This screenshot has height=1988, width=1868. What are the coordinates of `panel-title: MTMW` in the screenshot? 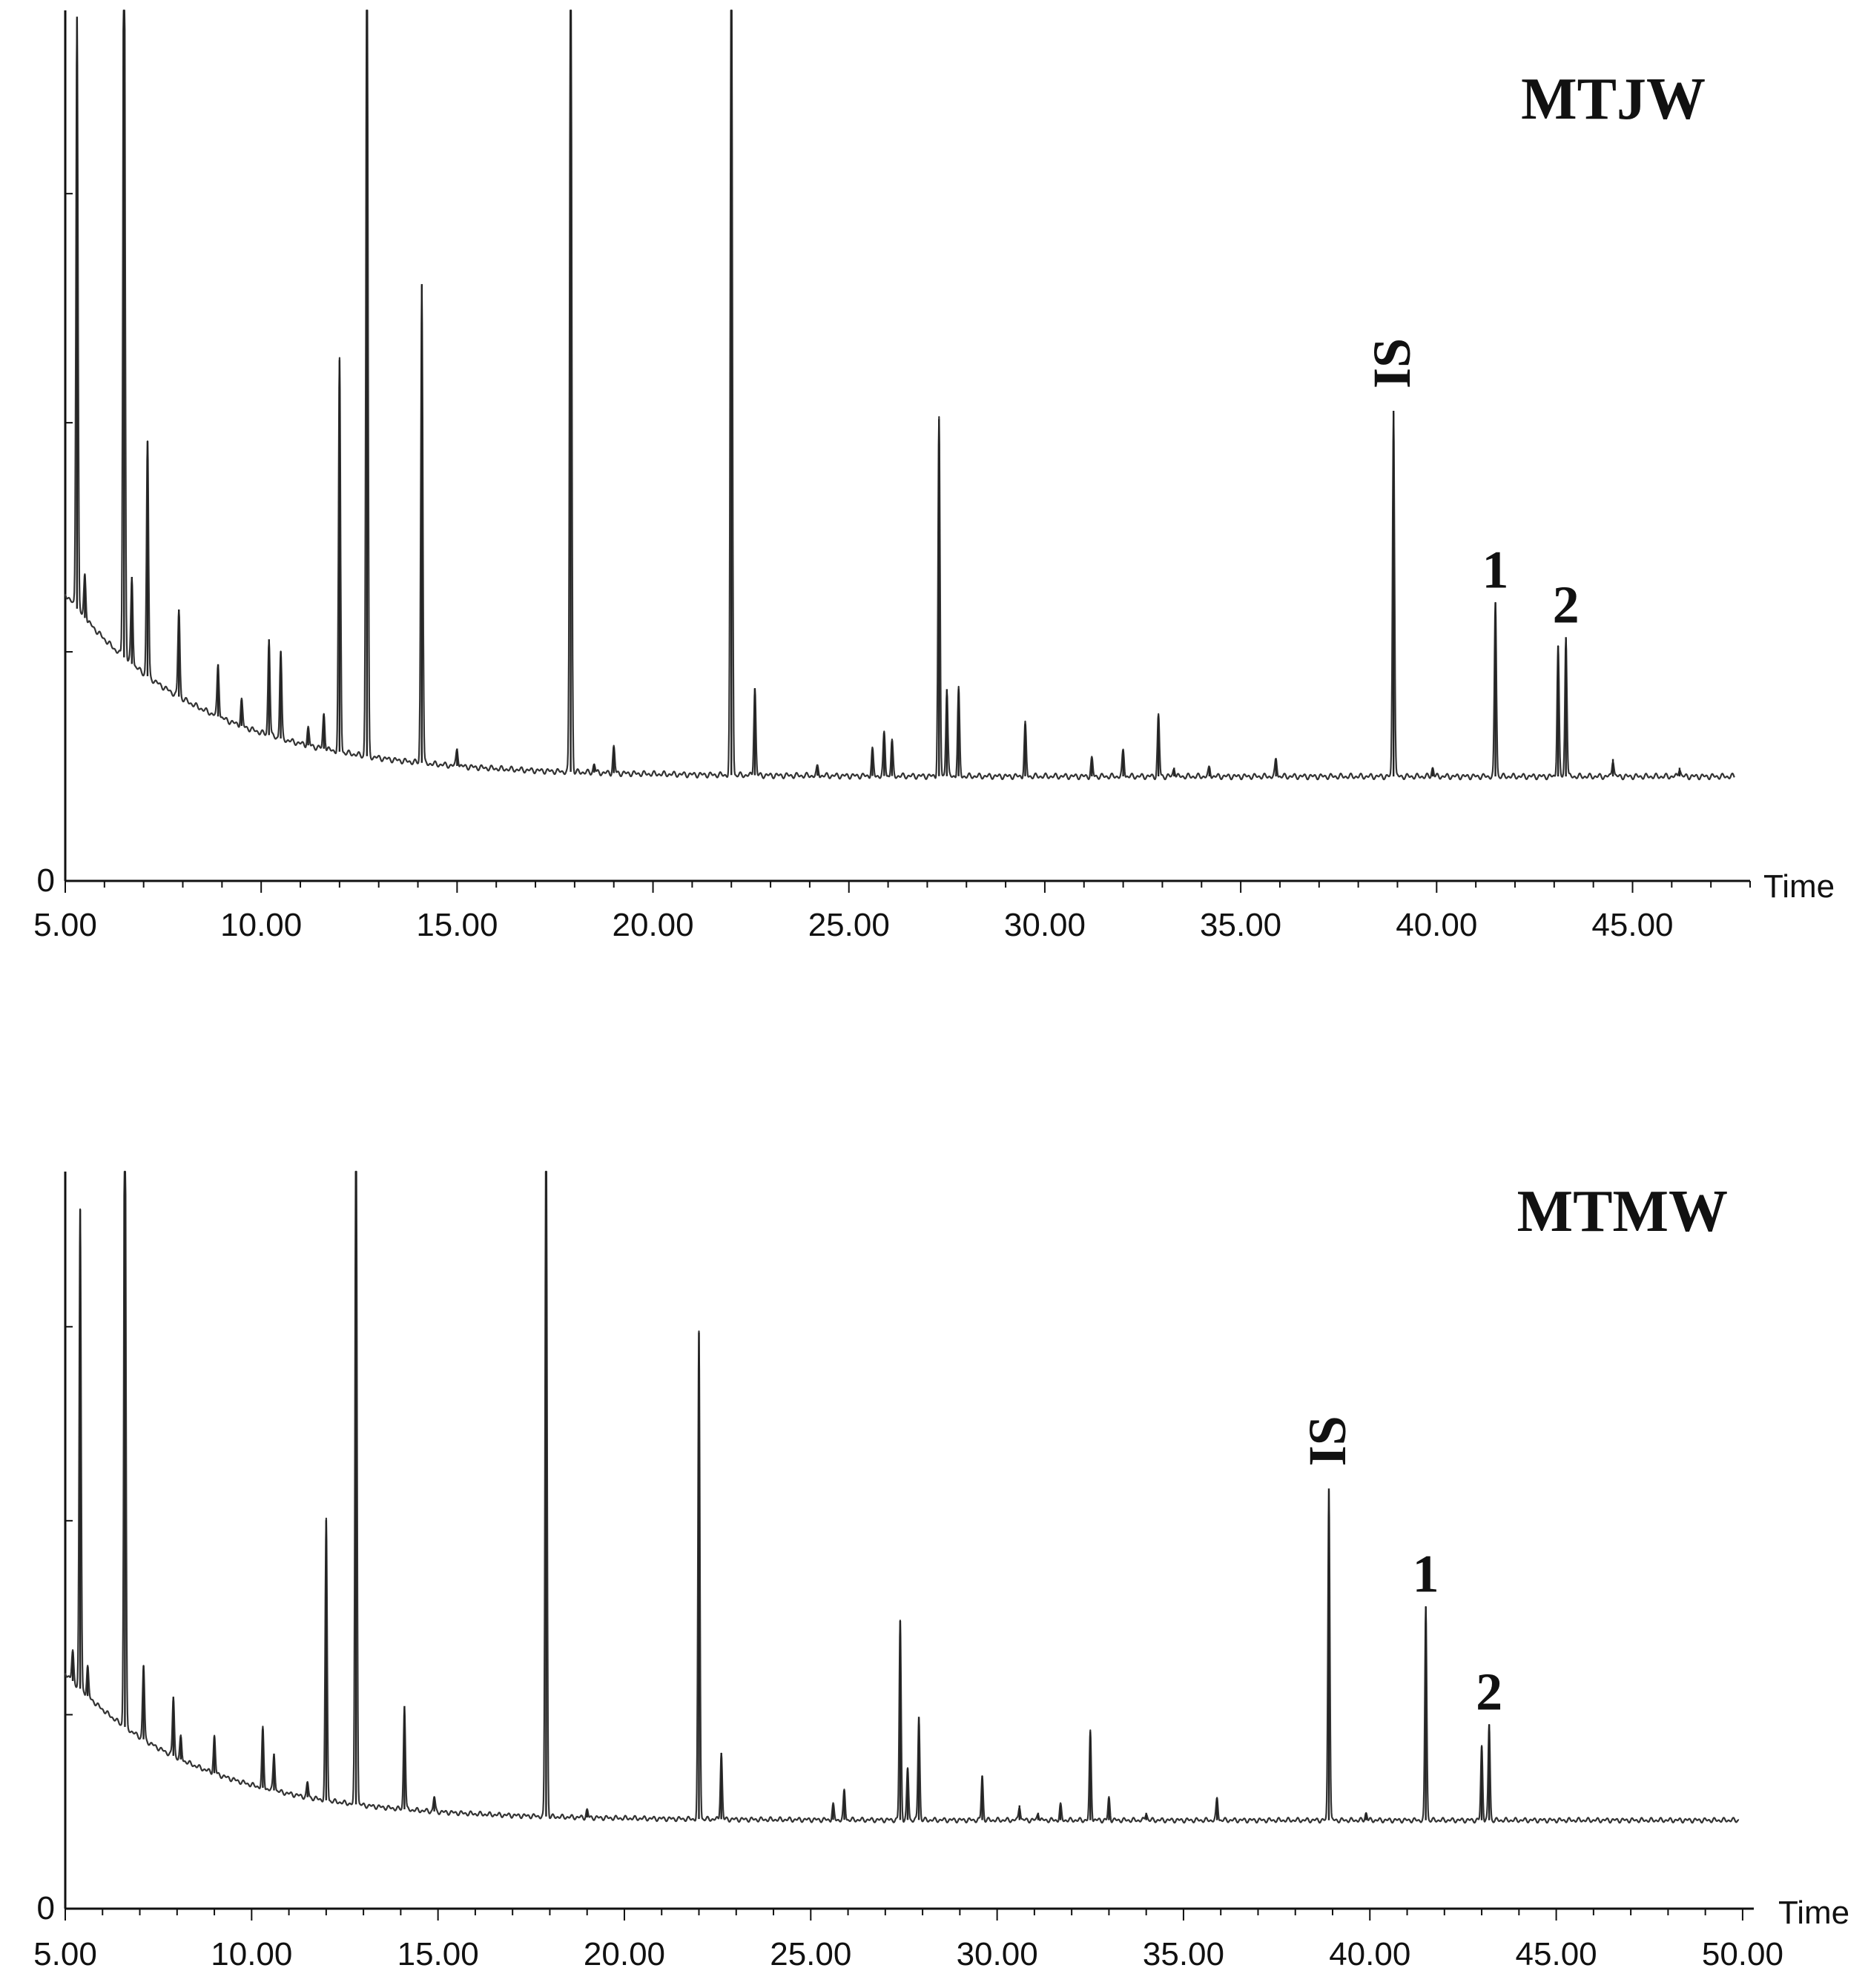 It's located at (1622, 1211).